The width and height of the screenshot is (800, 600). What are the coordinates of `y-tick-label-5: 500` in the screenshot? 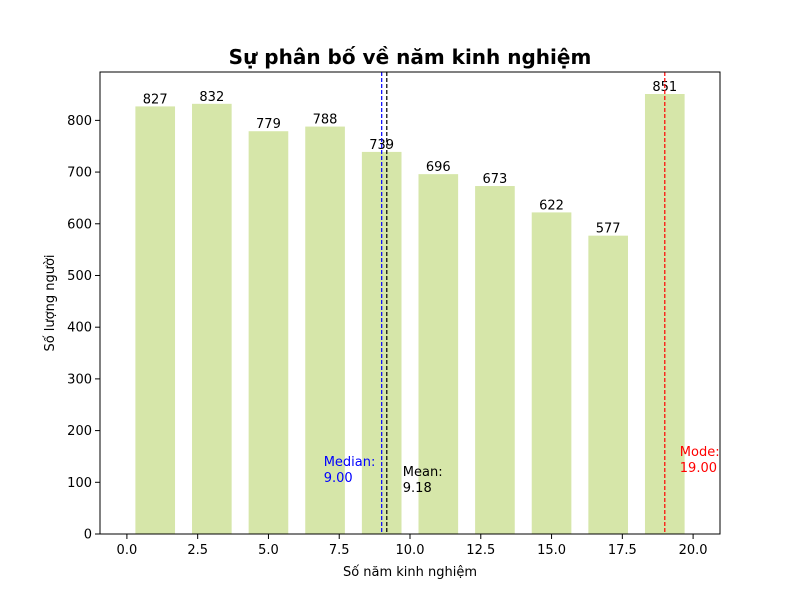 It's located at (79, 276).